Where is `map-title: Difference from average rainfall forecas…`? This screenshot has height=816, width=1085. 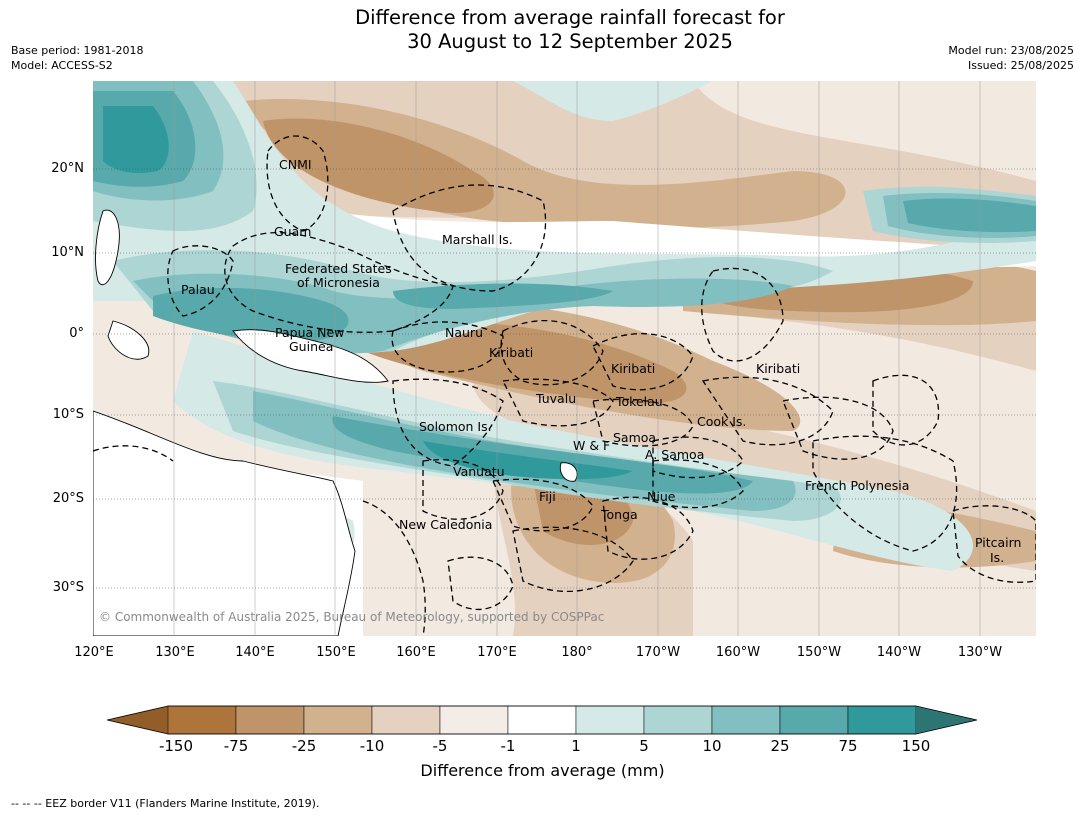 map-title: Difference from average rainfall forecas… is located at coordinates (542, 30).